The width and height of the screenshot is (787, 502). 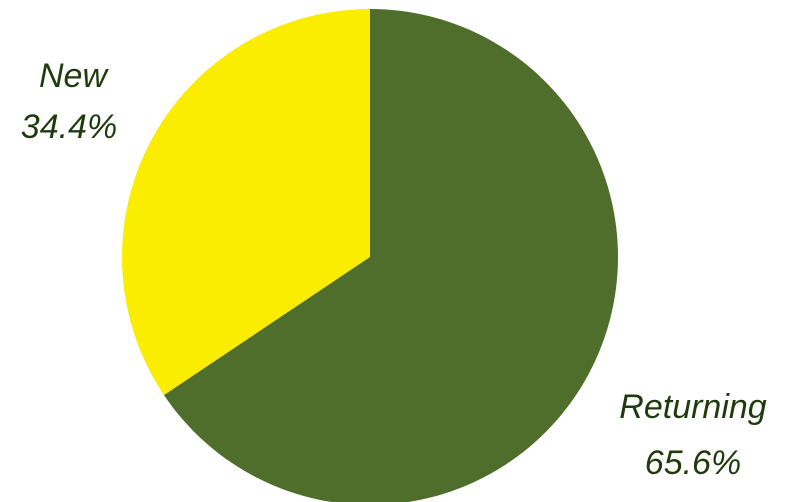 What do you see at coordinates (693, 463) in the screenshot?
I see `slice-label-returning-value: 65.6%` at bounding box center [693, 463].